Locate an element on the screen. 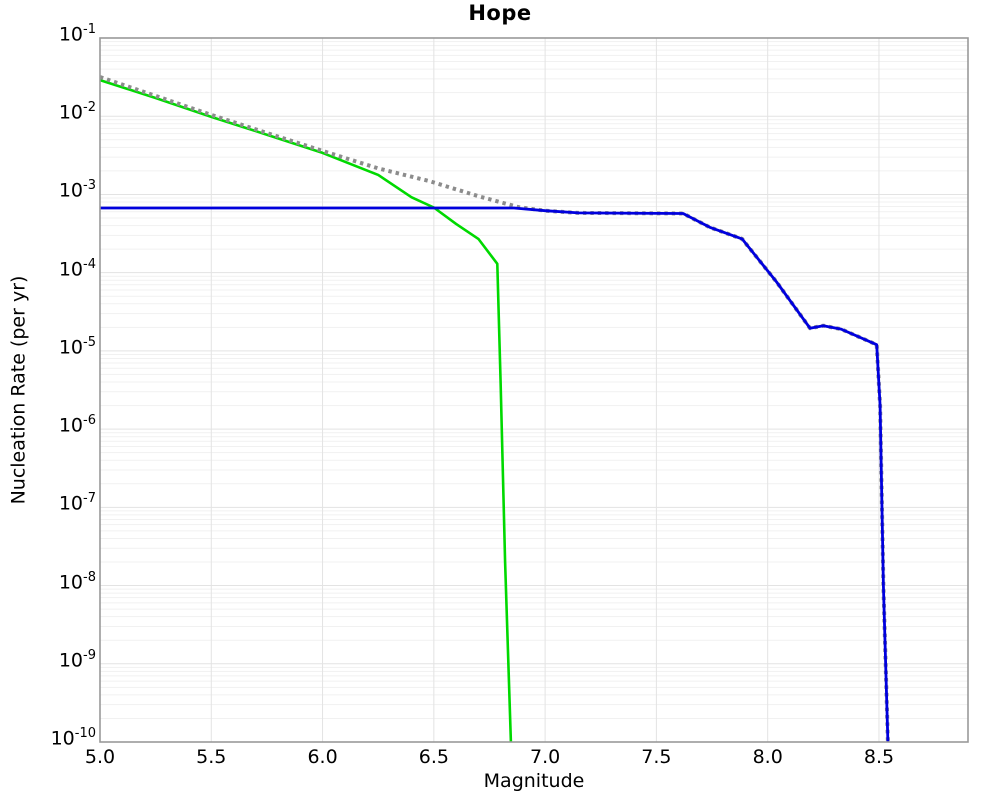 The width and height of the screenshot is (1000, 800). x-tick-label: 5.5 is located at coordinates (211, 757).